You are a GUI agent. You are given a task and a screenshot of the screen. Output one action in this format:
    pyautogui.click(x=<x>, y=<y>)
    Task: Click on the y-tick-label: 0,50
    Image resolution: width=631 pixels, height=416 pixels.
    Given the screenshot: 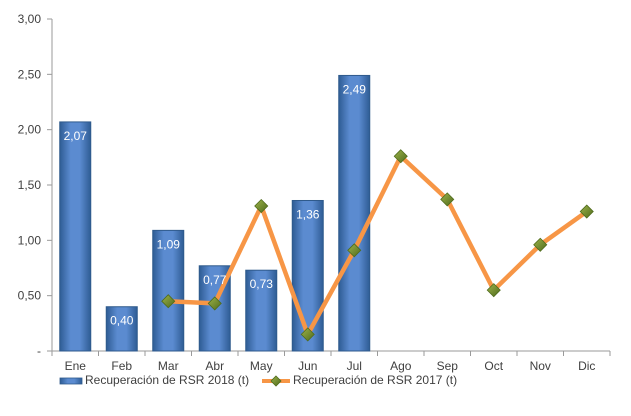 What is the action you would take?
    pyautogui.click(x=30, y=296)
    